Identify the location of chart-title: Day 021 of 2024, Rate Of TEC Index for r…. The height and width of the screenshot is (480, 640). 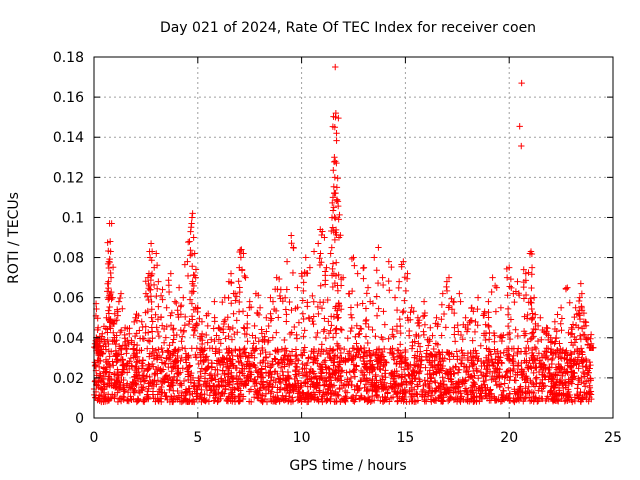
(348, 28).